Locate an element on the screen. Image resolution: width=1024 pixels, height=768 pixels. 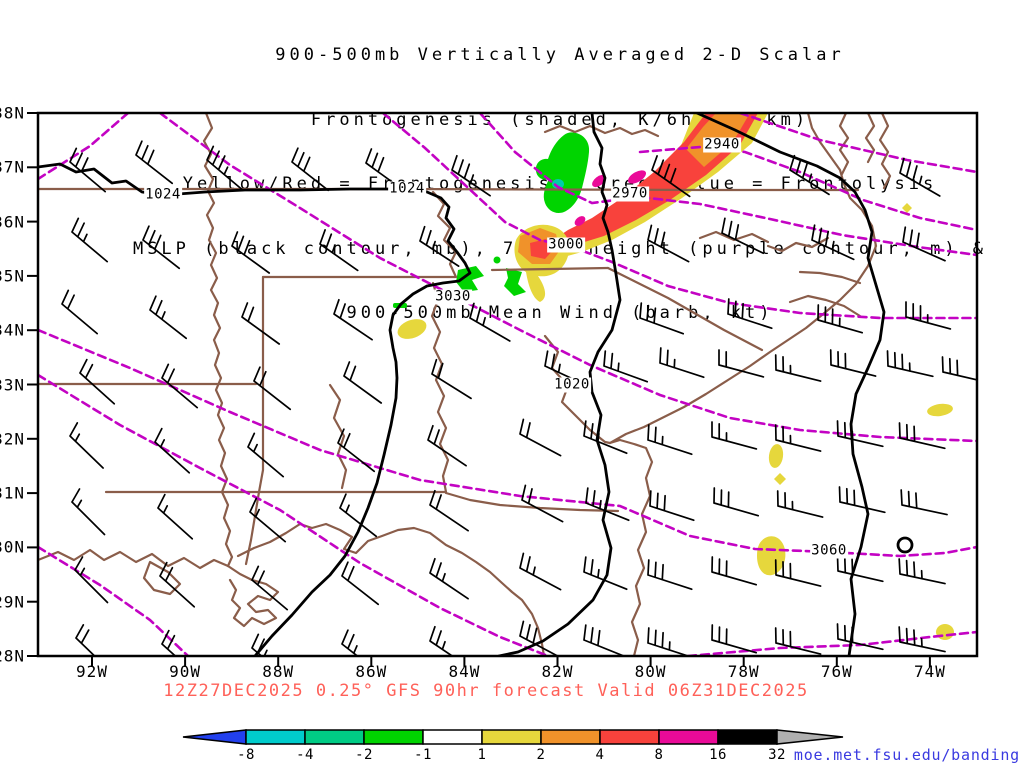
contour-label-1024: 1024 is located at coordinates (407, 188).